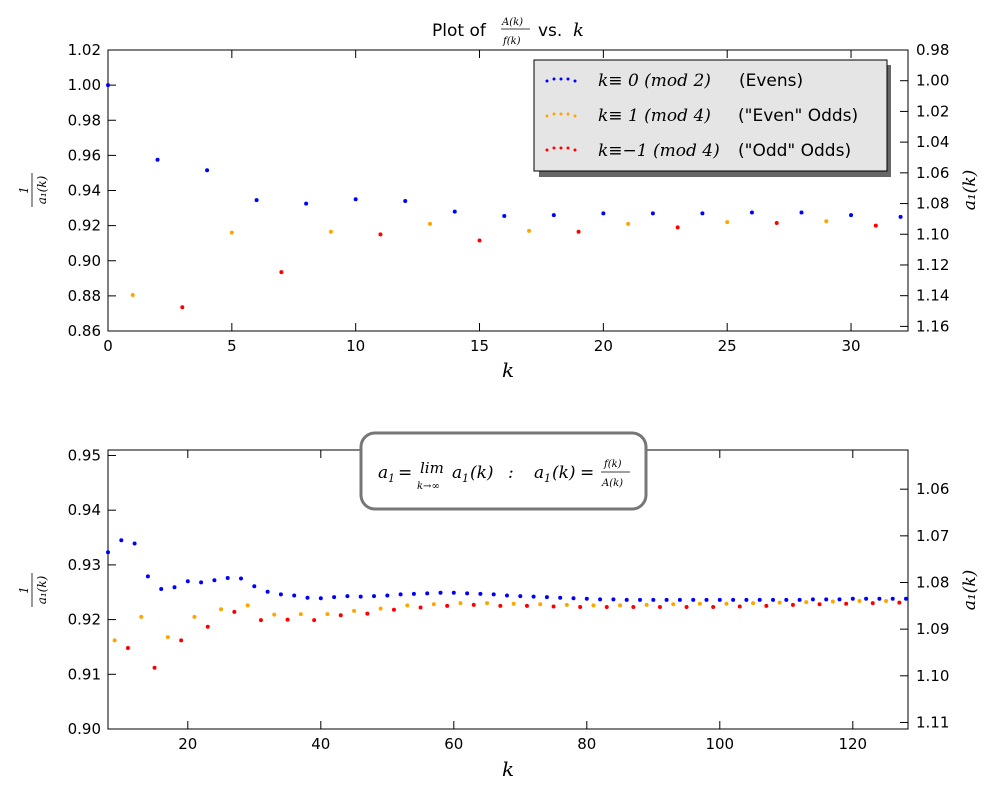 This screenshot has width=1000, height=800. What do you see at coordinates (932, 722) in the screenshot?
I see `y-tick-label-right: 1.11` at bounding box center [932, 722].